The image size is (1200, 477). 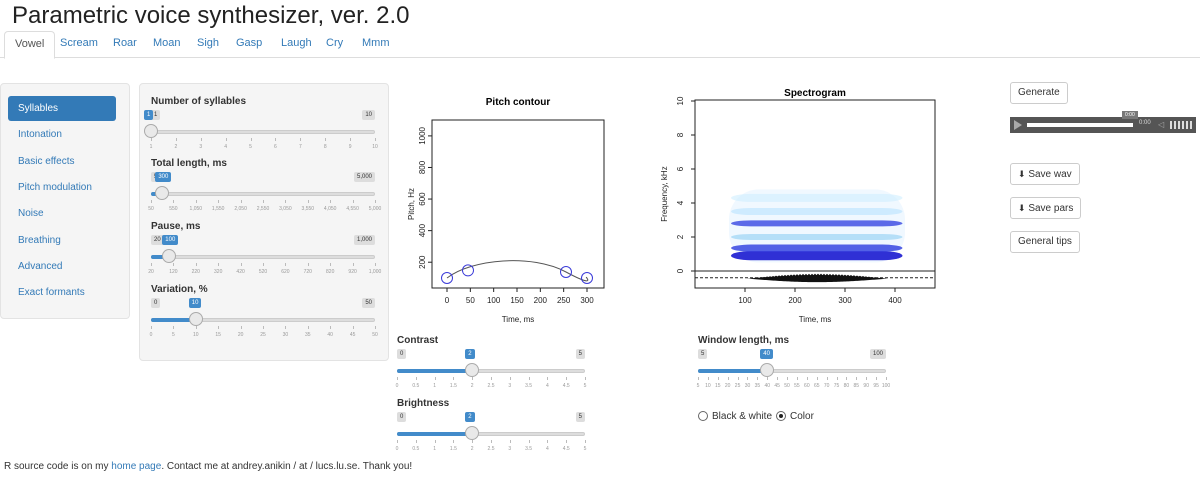 I want to click on slider-tick-label: 100, so click(x=886, y=386).